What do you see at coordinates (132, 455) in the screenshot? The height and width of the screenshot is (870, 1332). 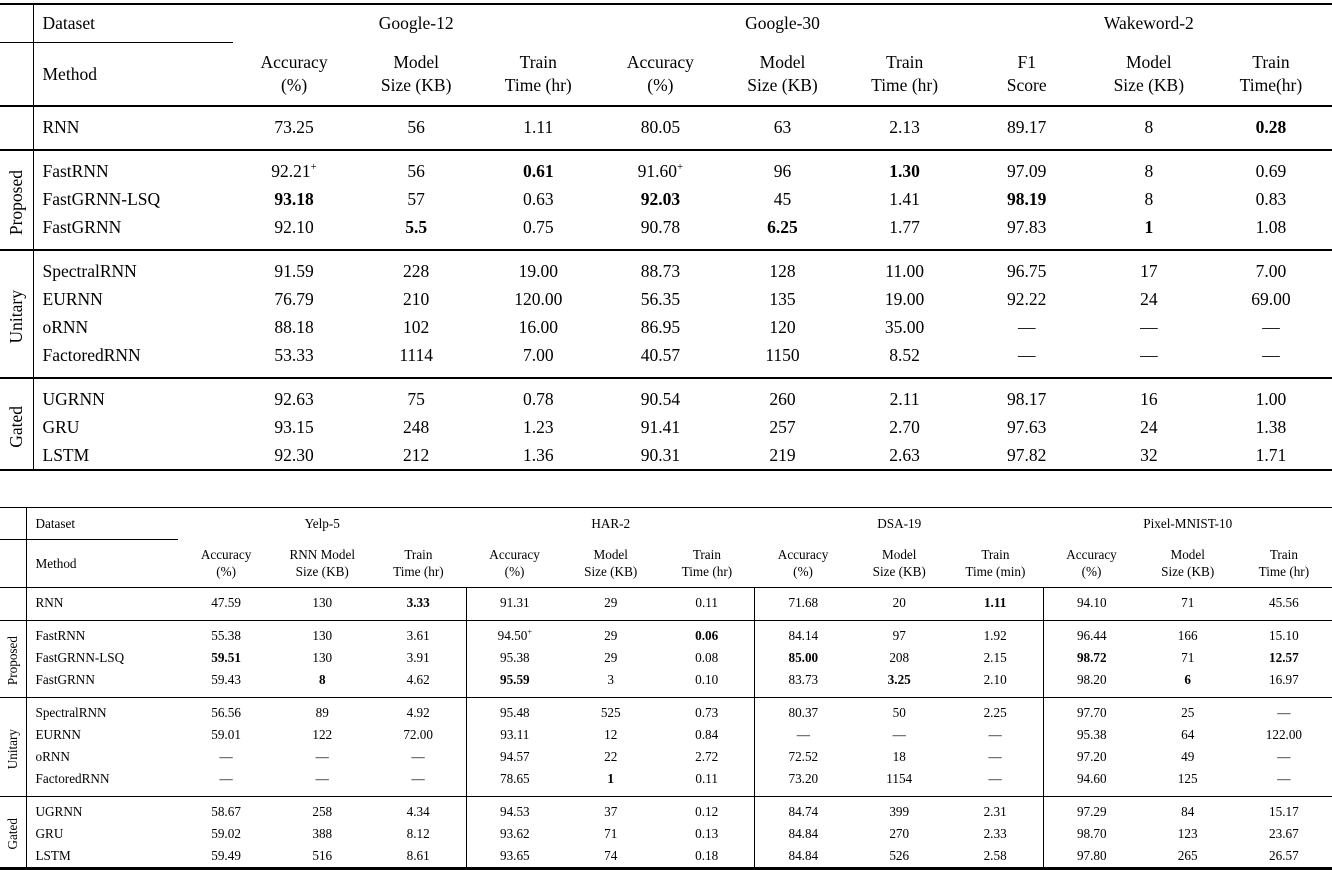 I see `method-cell: LSTM` at bounding box center [132, 455].